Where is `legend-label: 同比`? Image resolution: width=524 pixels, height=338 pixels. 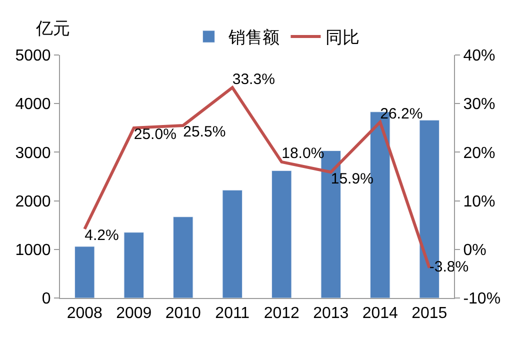
legend-label: 同比 is located at coordinates (343, 38).